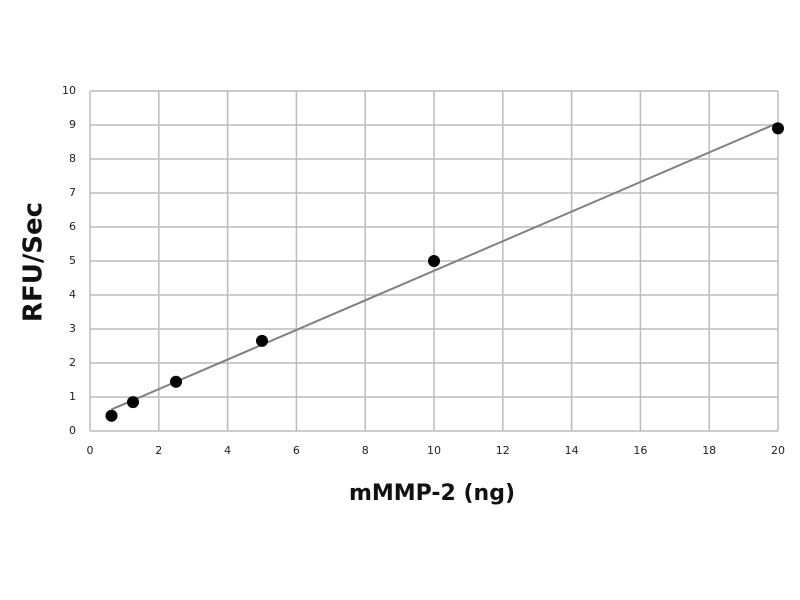 This screenshot has width=800, height=600. I want to click on x-tick-label: 20, so click(778, 450).